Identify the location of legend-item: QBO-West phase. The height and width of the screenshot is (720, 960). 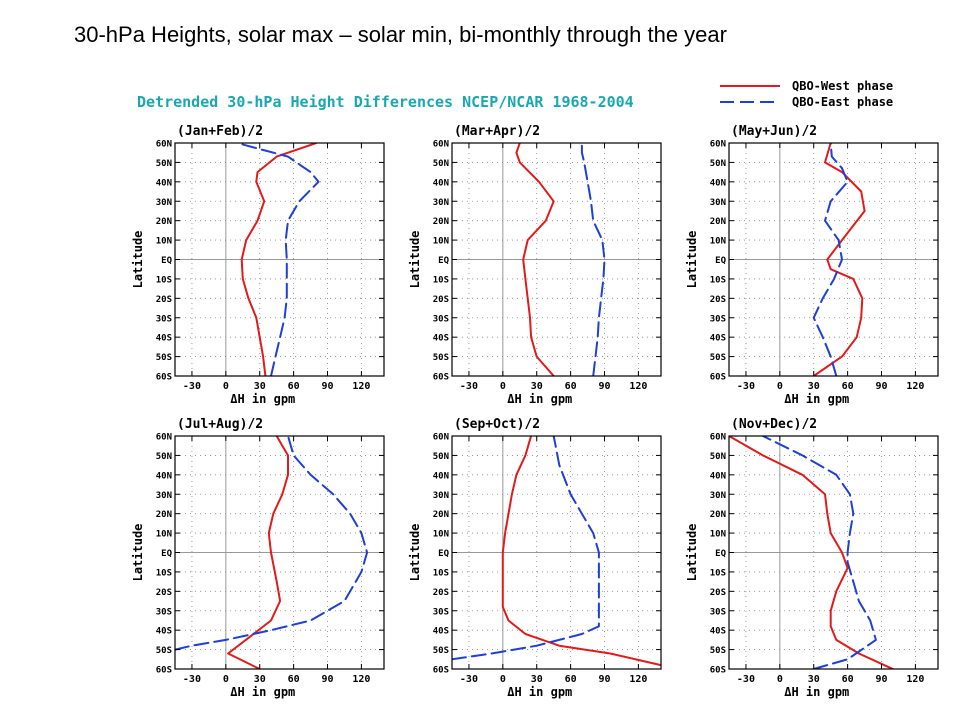
(806, 86).